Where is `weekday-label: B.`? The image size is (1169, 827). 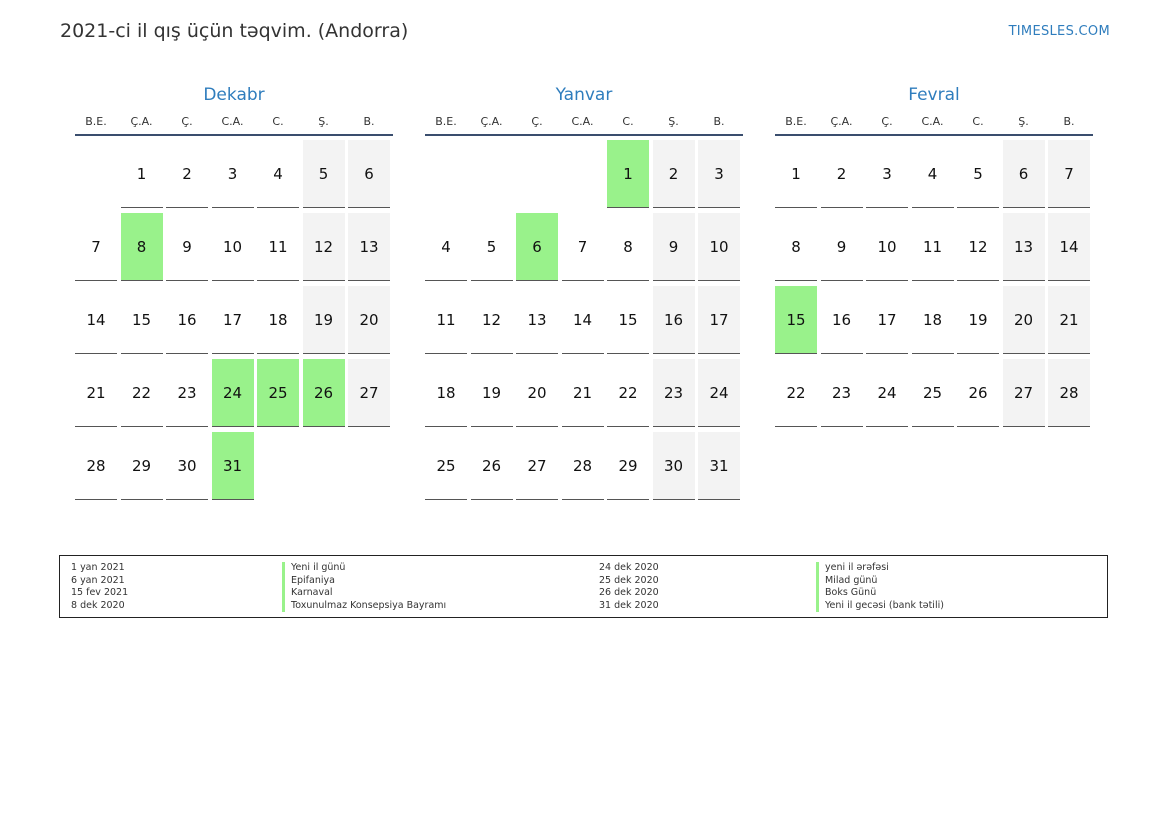
weekday-label: B. is located at coordinates (1069, 121).